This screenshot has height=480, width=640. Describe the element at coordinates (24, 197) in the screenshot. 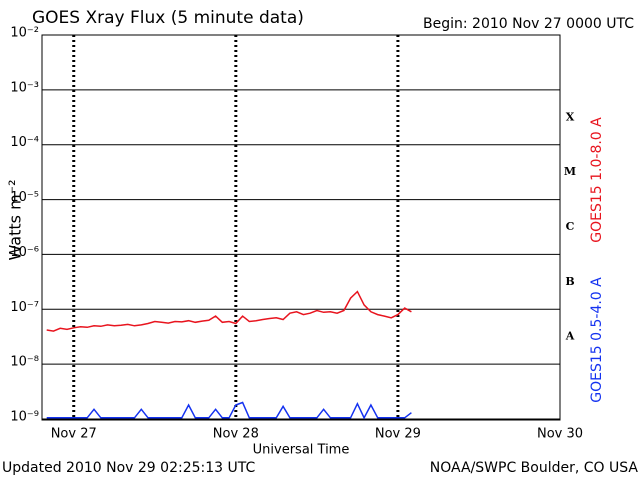

I see `y-tick-label: 10⁻⁵` at that location.